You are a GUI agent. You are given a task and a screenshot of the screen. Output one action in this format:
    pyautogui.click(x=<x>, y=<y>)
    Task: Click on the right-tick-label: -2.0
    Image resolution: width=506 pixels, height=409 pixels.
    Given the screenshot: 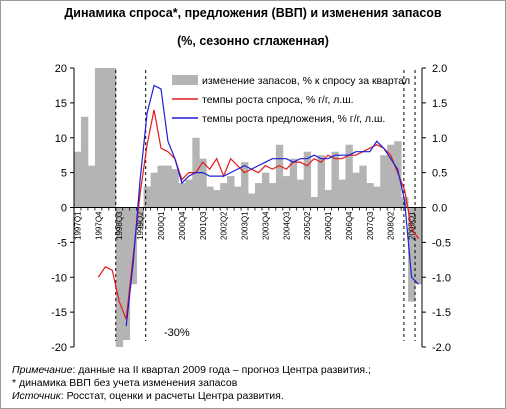 What is the action you would take?
    pyautogui.click(x=441, y=348)
    